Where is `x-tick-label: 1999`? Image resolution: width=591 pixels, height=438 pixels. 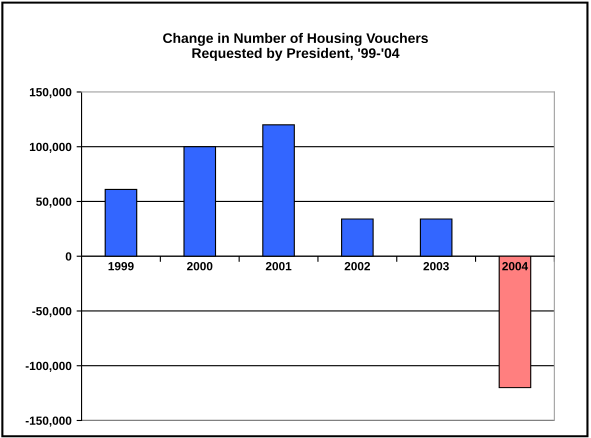
x-tick-label: 1999 is located at coordinates (121, 266).